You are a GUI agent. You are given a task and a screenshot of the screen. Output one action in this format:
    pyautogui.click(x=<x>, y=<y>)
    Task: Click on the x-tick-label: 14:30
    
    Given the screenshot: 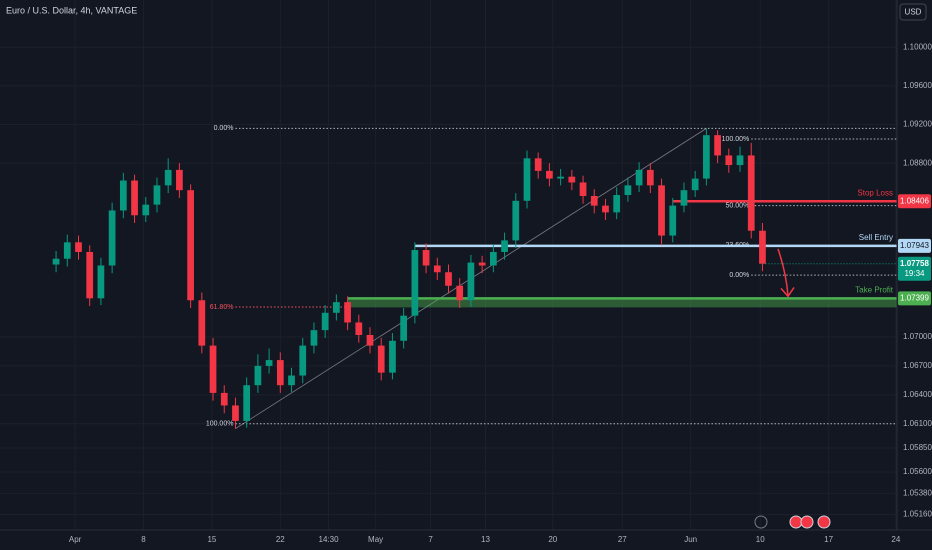 What is the action you would take?
    pyautogui.click(x=329, y=539)
    